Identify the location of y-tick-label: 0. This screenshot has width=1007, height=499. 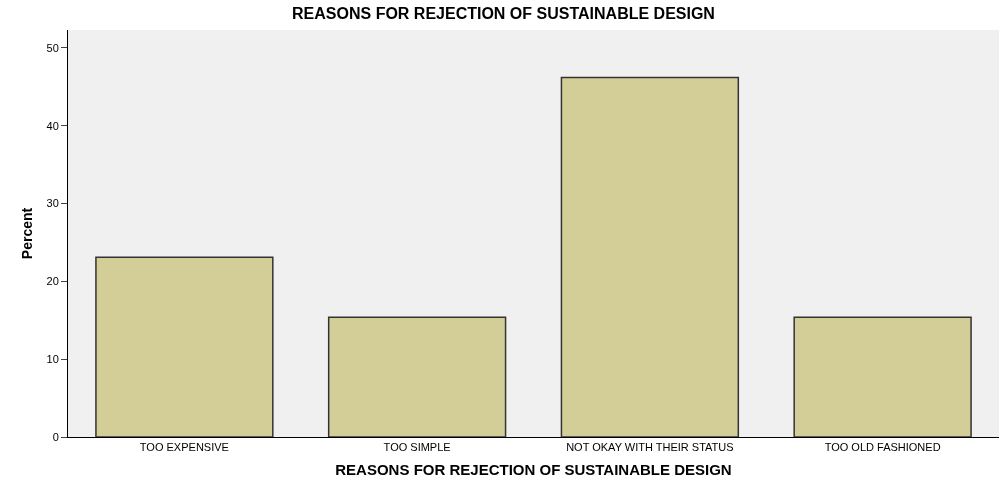
(55, 436).